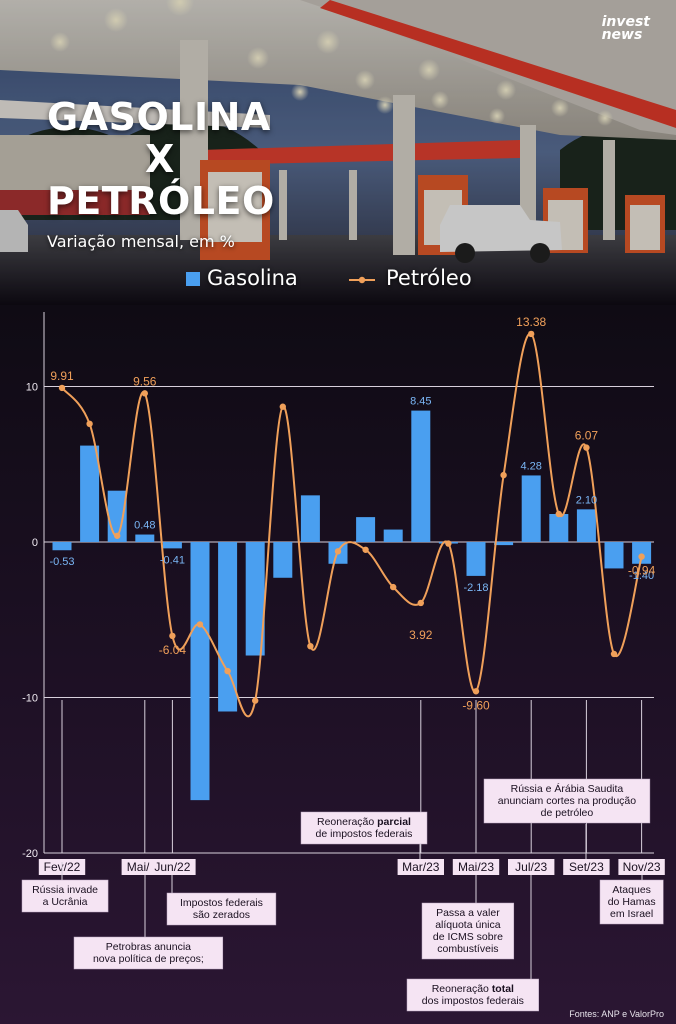  What do you see at coordinates (252, 278) in the screenshot?
I see `legend-label-gasolina: Gasolina` at bounding box center [252, 278].